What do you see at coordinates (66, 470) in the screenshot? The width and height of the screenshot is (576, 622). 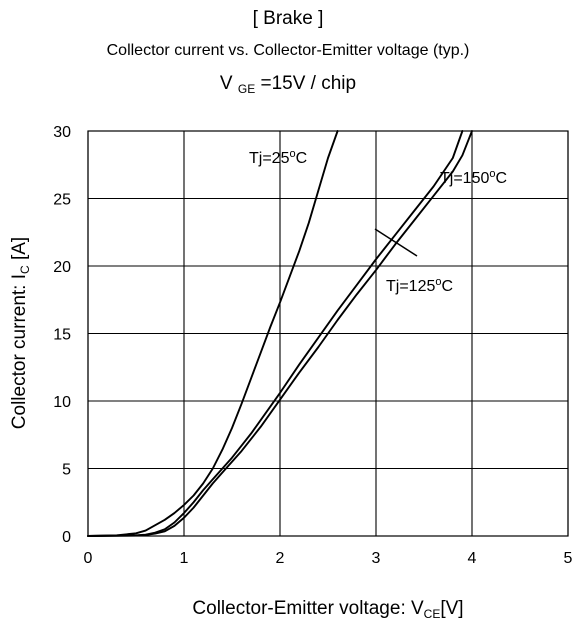 I see `y-tick-label-1: 5` at bounding box center [66, 470].